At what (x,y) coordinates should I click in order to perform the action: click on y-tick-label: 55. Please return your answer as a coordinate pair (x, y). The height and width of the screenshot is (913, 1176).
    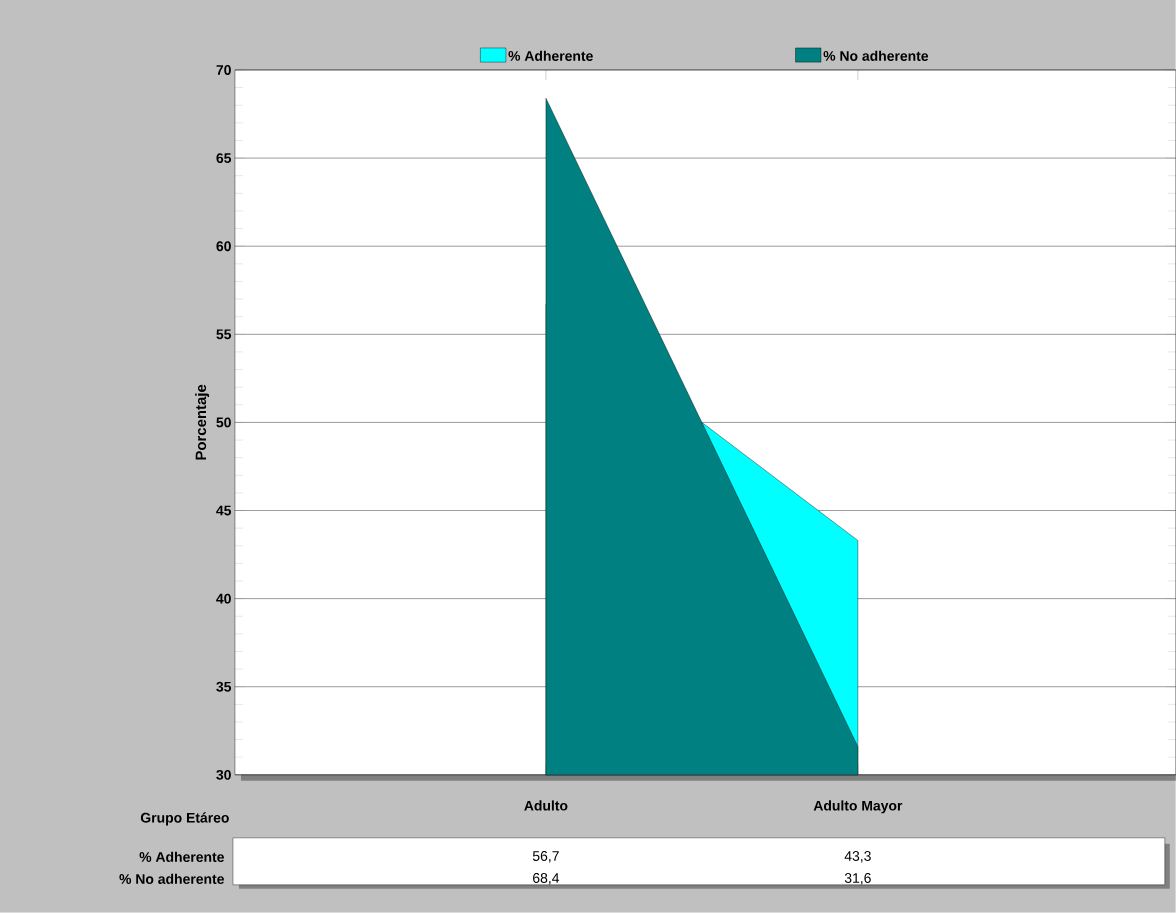
    Looking at the image, I should click on (224, 334).